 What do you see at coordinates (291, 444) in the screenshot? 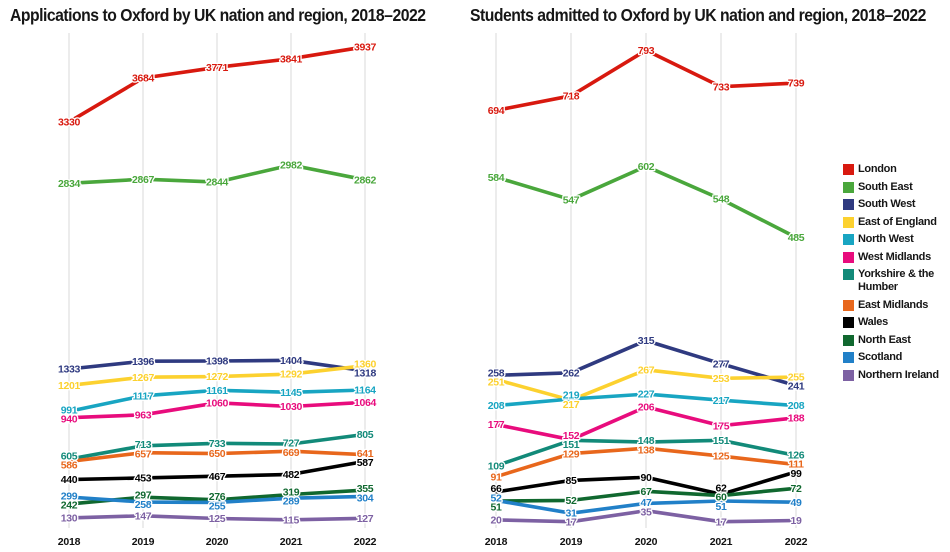
I see `value-label: 727` at bounding box center [291, 444].